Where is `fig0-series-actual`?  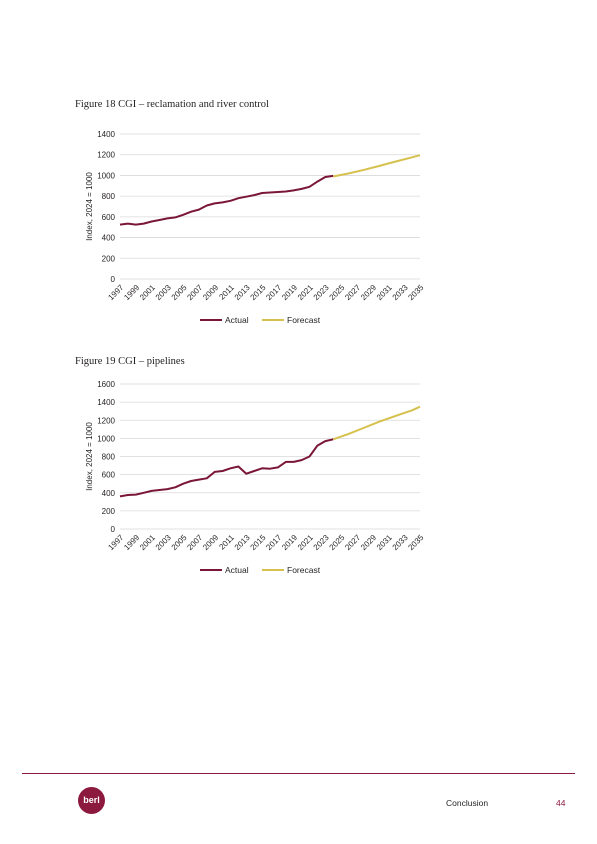 fig0-series-actual is located at coordinates (226, 200).